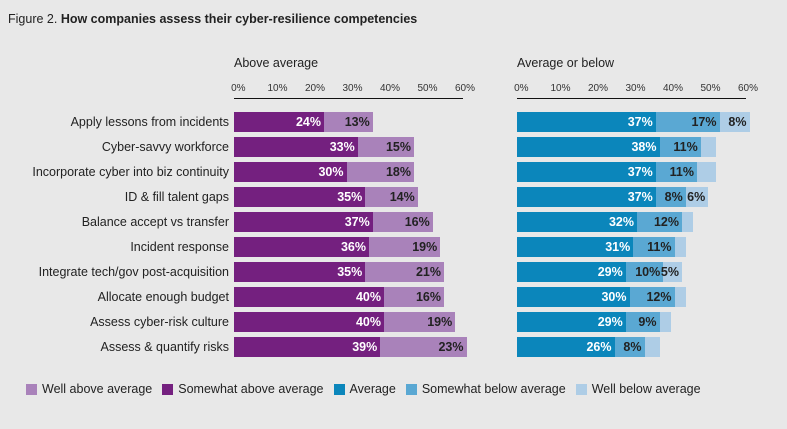  What do you see at coordinates (465, 88) in the screenshot?
I see `above-average-tick-label: 60%` at bounding box center [465, 88].